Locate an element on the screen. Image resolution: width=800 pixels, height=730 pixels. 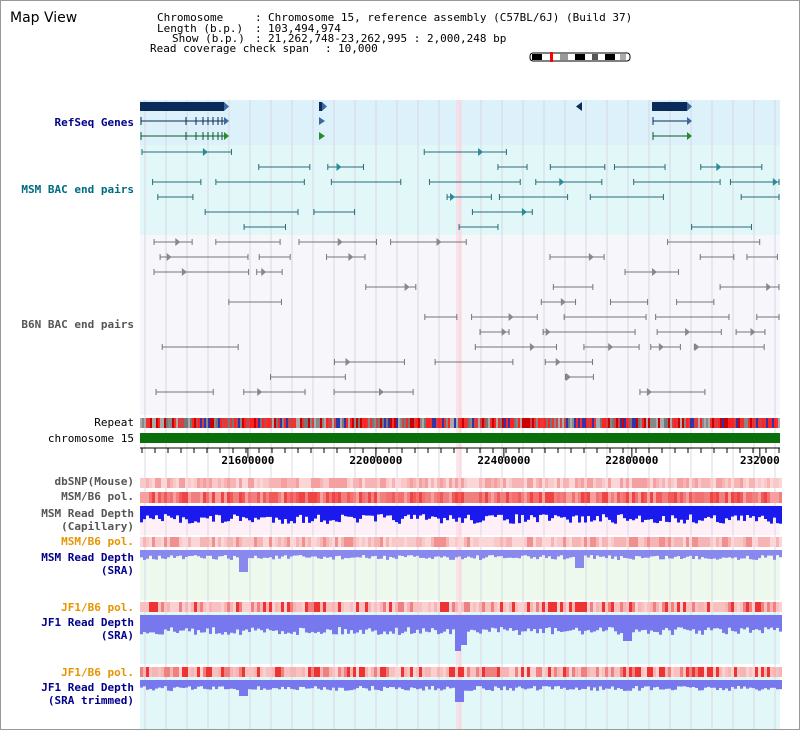
repeat-track is located at coordinates (460, 423).